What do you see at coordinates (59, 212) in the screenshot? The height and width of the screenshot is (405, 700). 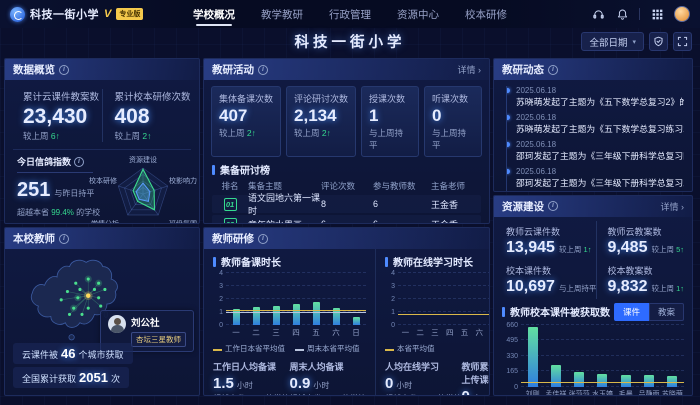 I see `today-index-beat: 超越本省 99.4% 的学校` at bounding box center [59, 212].